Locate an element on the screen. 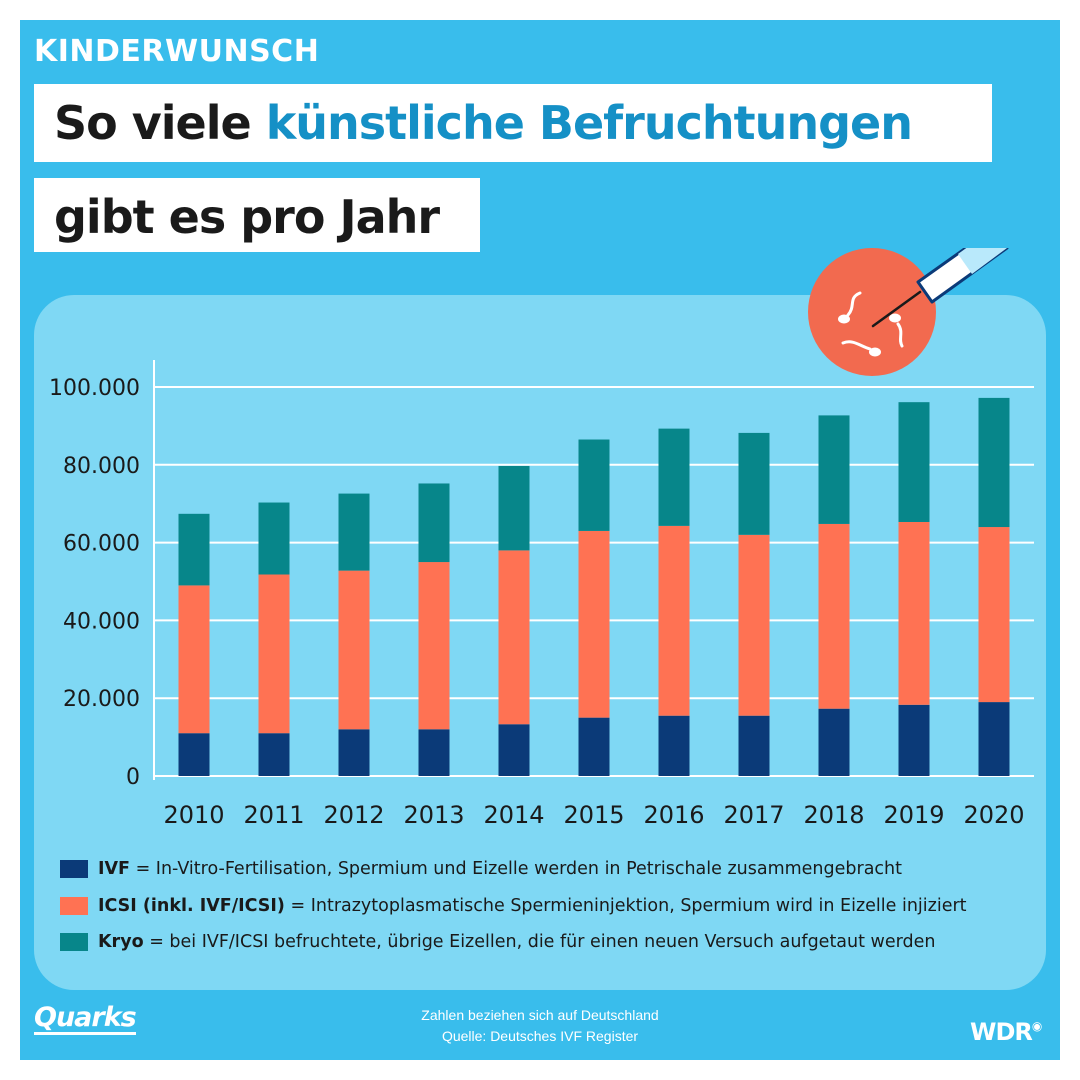 This screenshot has width=1080, height=1080. x-tick-label: 2017 is located at coordinates (753, 815).